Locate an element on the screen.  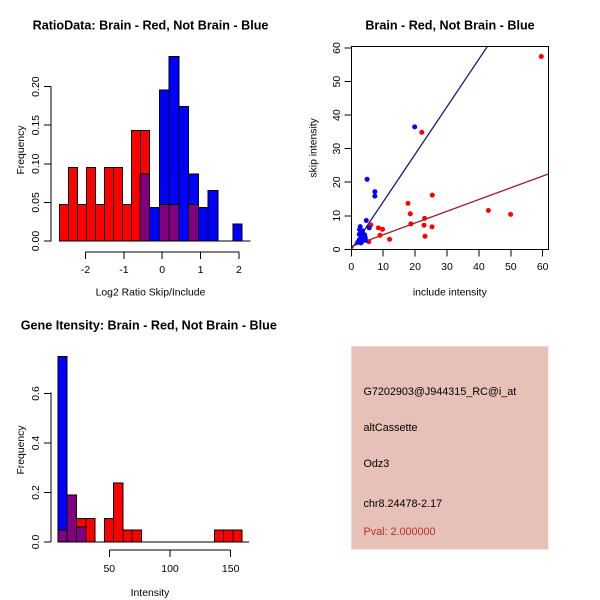
svg-text: 0.20 is located at coordinates (36, 86).